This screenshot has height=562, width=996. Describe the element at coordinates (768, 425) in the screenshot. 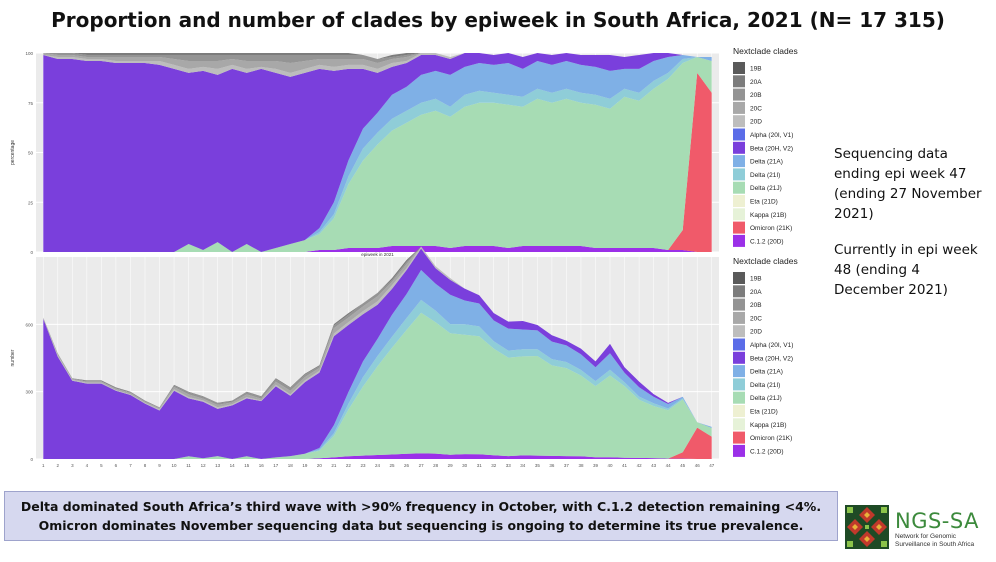

I see `legend-label: Kappa (21B)` at that location.